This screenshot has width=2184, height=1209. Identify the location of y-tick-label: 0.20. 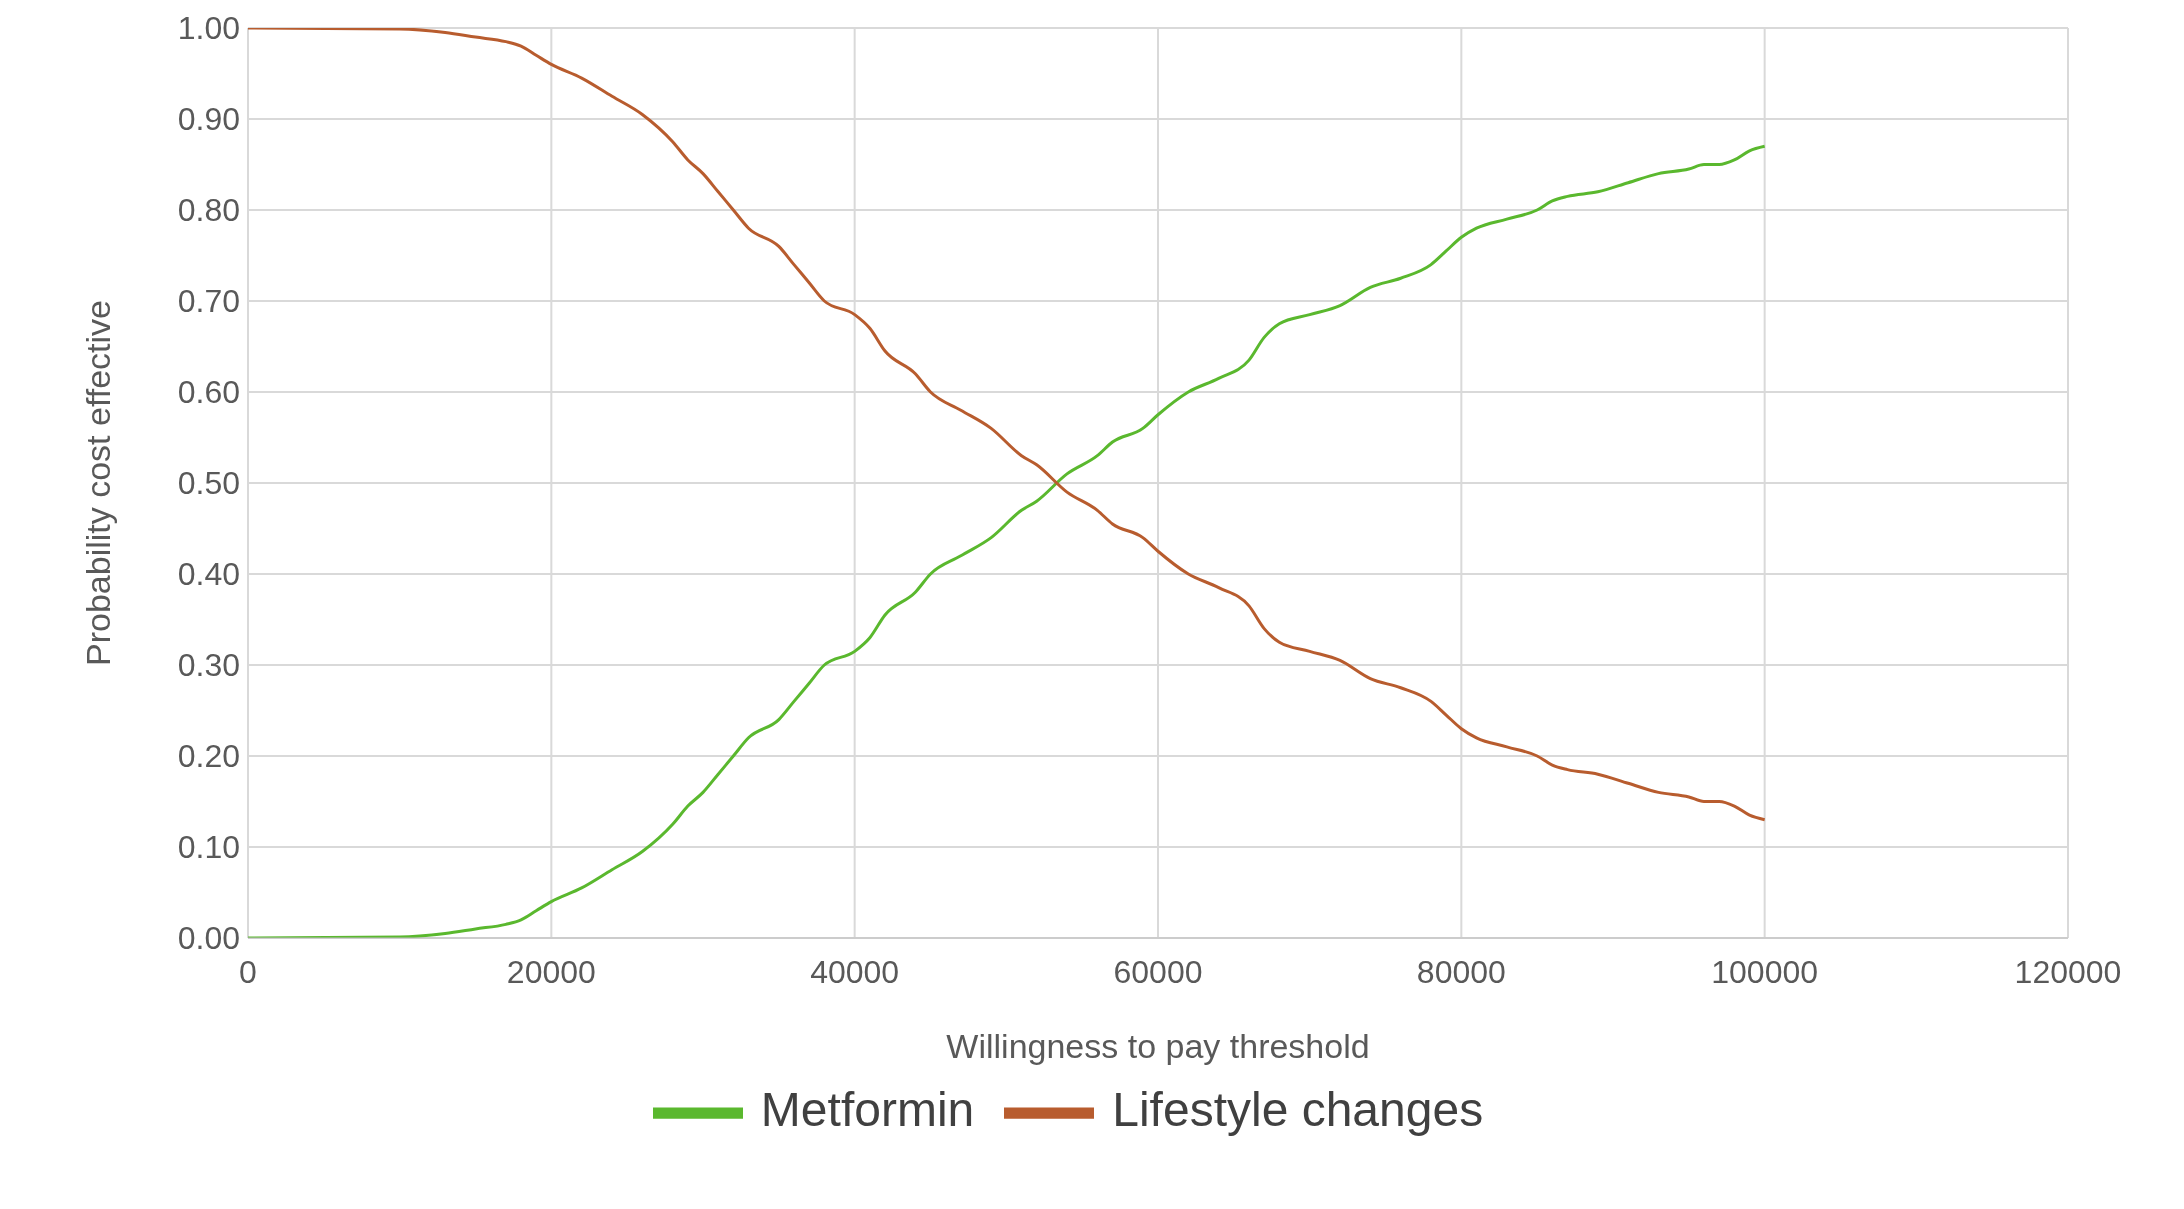
(208, 756).